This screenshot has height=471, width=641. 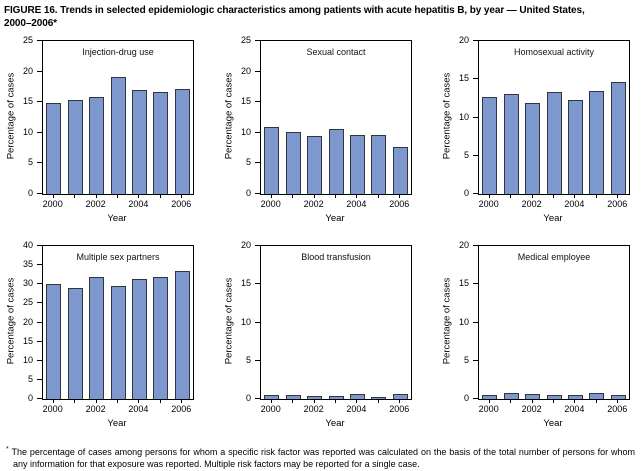 I want to click on figure-title-line2: 2000–2006*, so click(x=30, y=23).